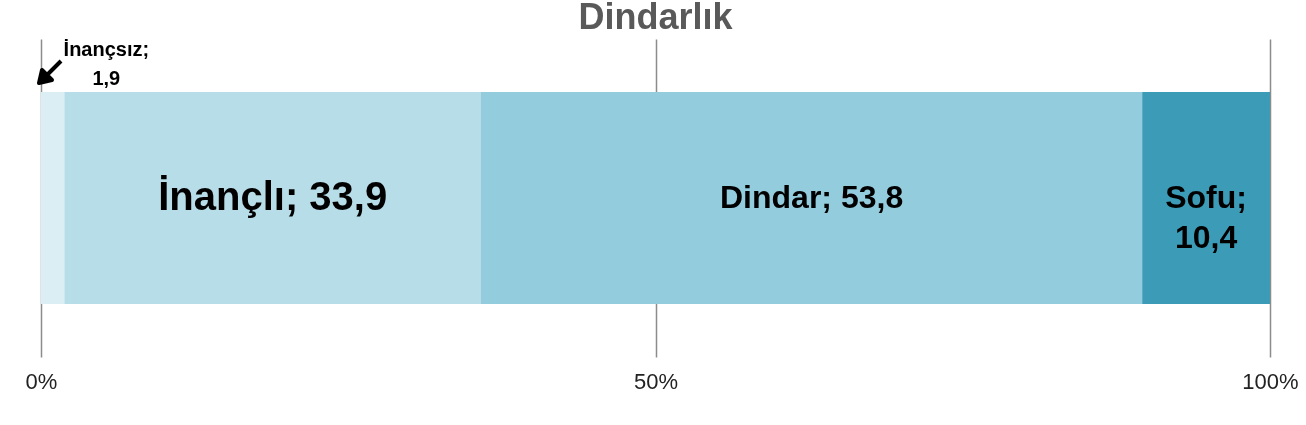 Image resolution: width=1306 pixels, height=425 pixels. Describe the element at coordinates (1206, 237) in the screenshot. I see `data-label: 10,4` at that location.